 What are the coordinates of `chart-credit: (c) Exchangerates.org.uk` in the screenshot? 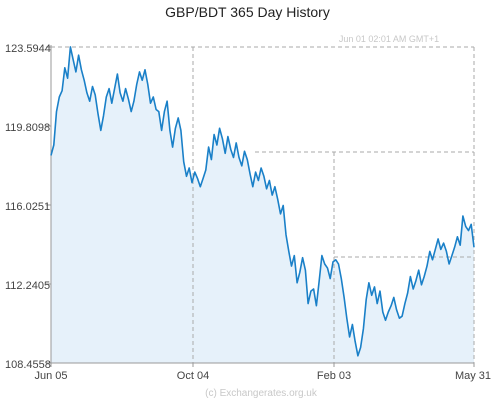 It's located at (261, 393).